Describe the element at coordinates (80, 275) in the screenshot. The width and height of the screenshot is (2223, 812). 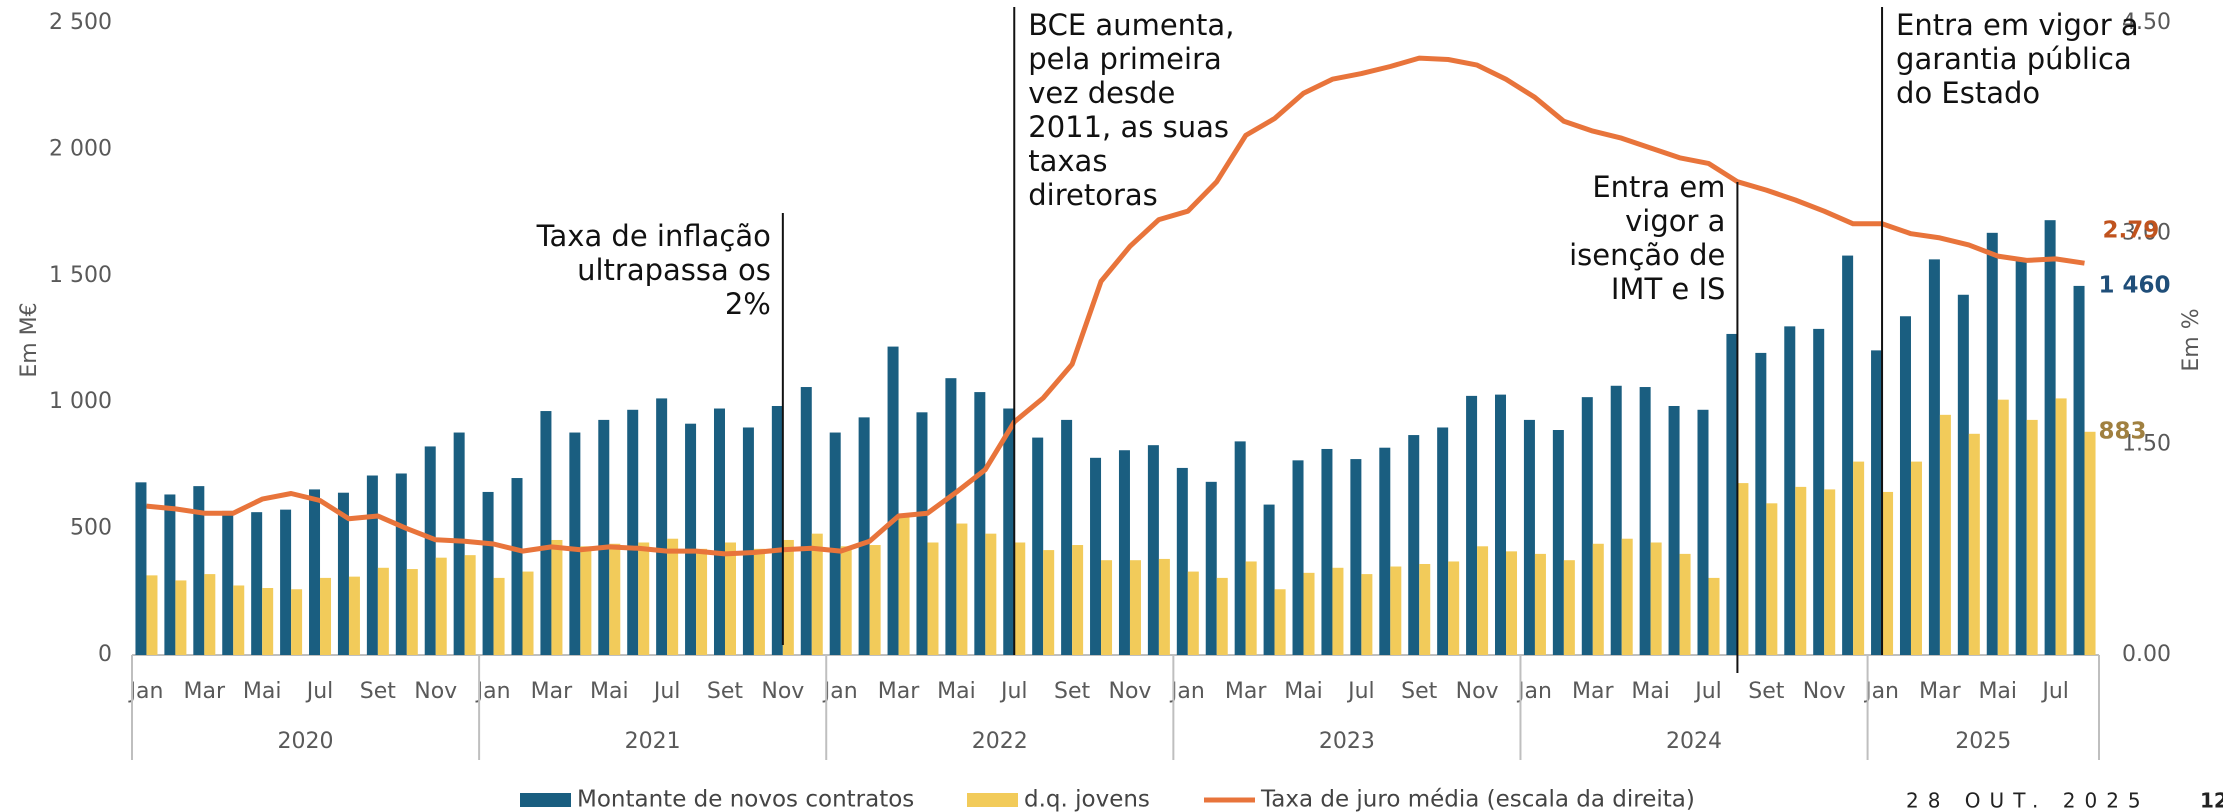
I see `y-tick-label: 1 500` at that location.